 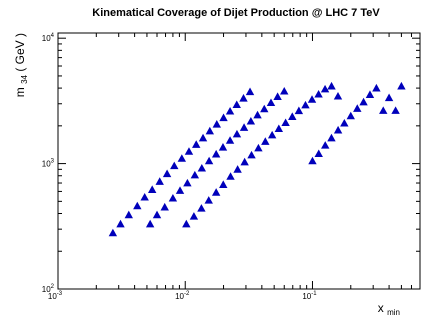 What do you see at coordinates (48, 38) in the screenshot?
I see `y-tick-label: 10⁴` at bounding box center [48, 38].